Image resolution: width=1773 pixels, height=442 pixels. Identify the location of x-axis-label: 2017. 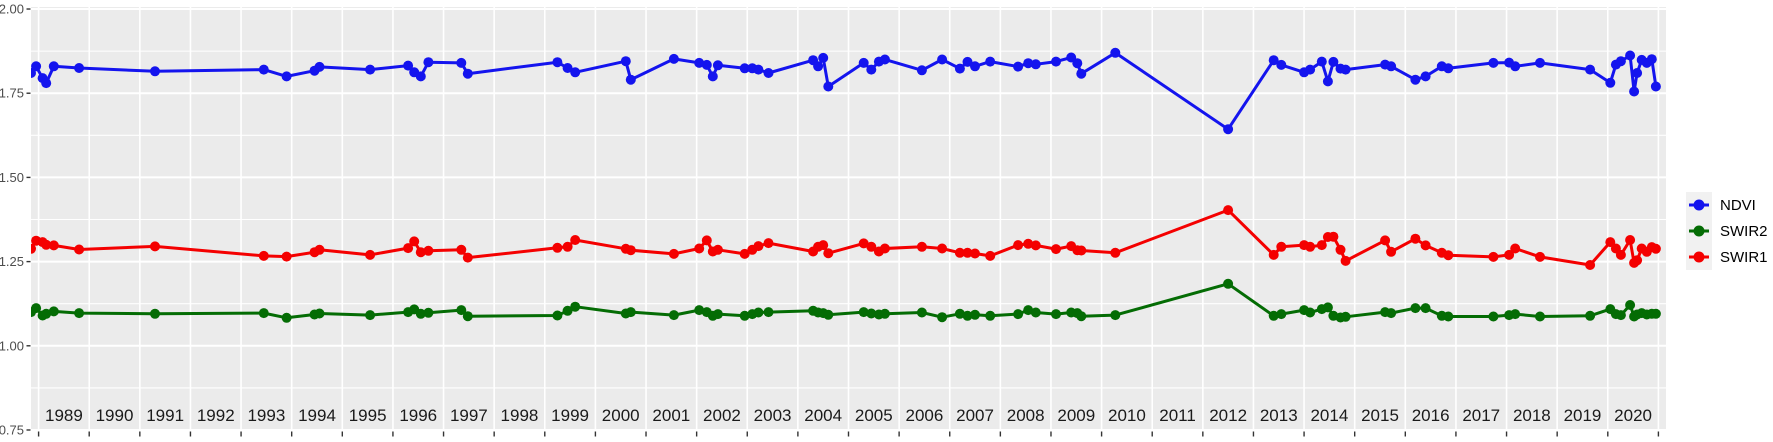
(1481, 415).